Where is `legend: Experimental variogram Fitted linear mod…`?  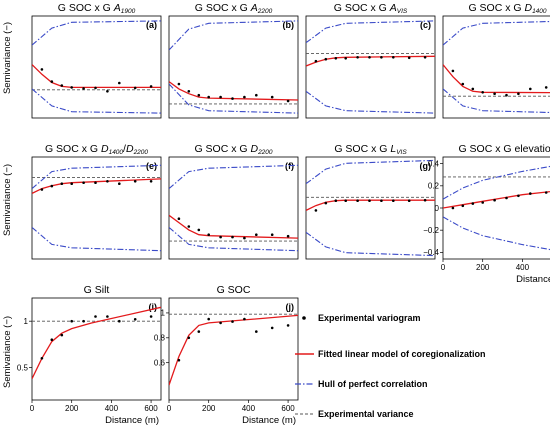 legend: Experimental variogram Fitted linear mod… is located at coordinates (390, 366).